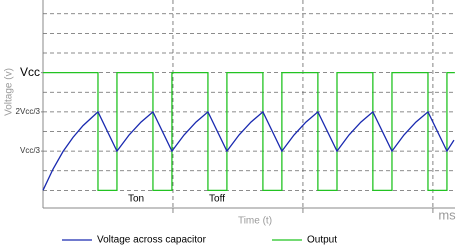  Describe the element at coordinates (217, 199) in the screenshot. I see `annotation: Toff` at that location.